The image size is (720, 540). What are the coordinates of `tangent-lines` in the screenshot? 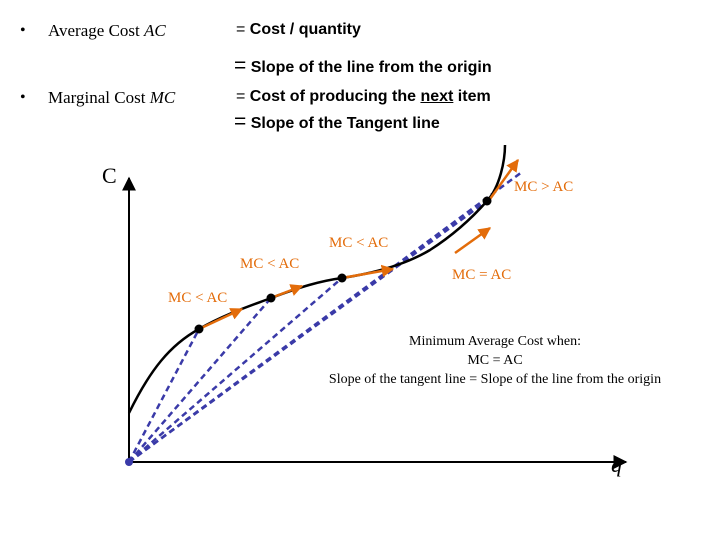 It's located at (359, 244).